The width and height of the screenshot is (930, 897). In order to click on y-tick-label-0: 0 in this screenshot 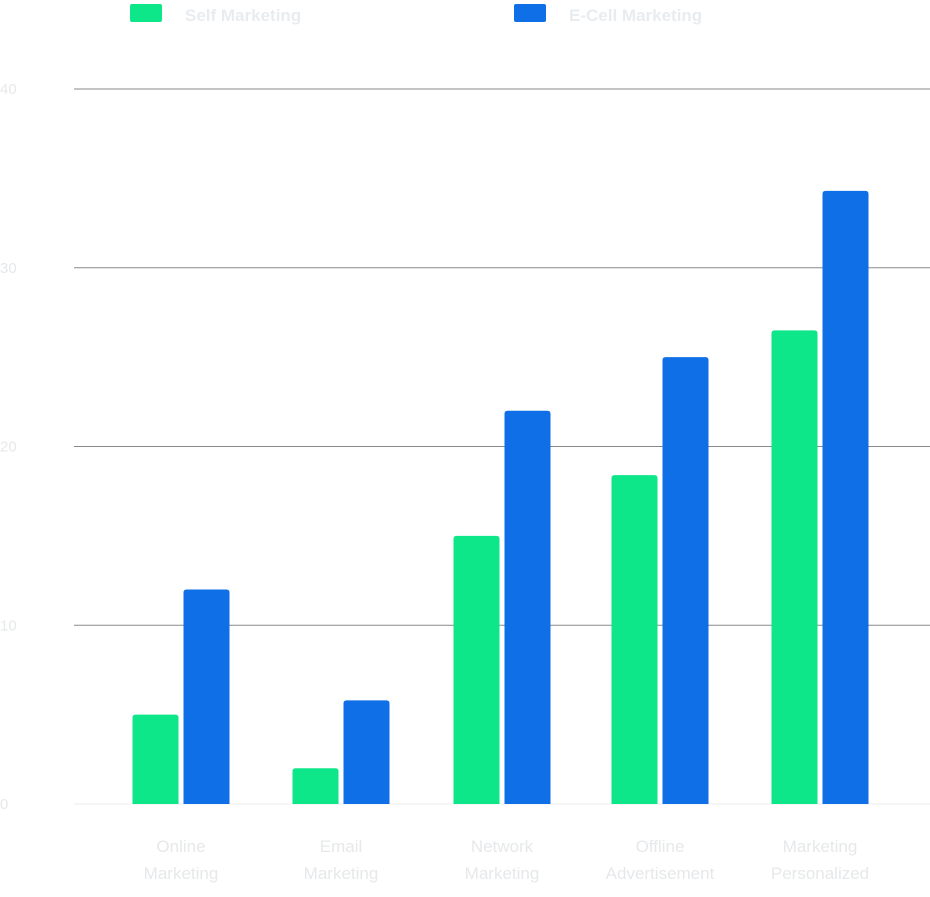, I will do `click(4, 804)`.